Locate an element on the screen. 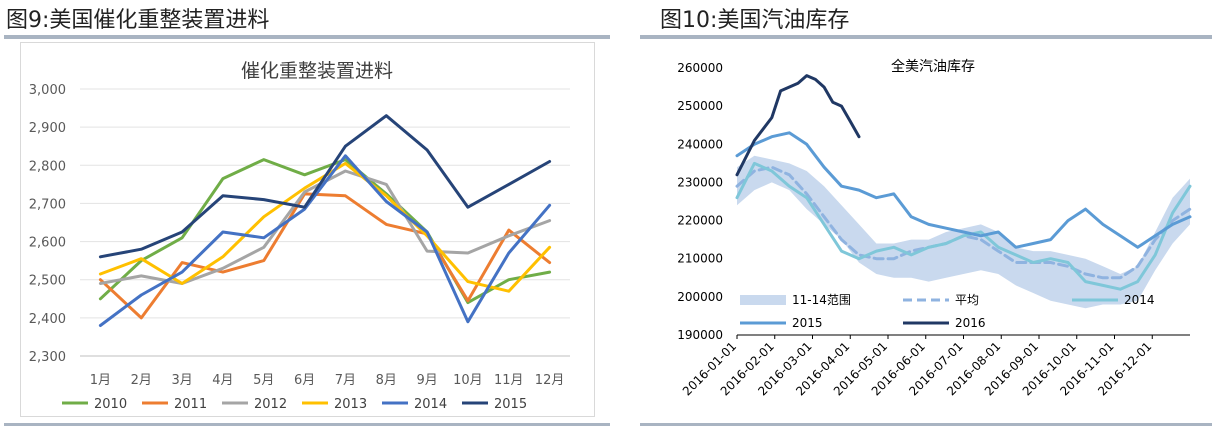 The height and width of the screenshot is (429, 1216). left-x-tick-label: 1月 is located at coordinates (100, 380).